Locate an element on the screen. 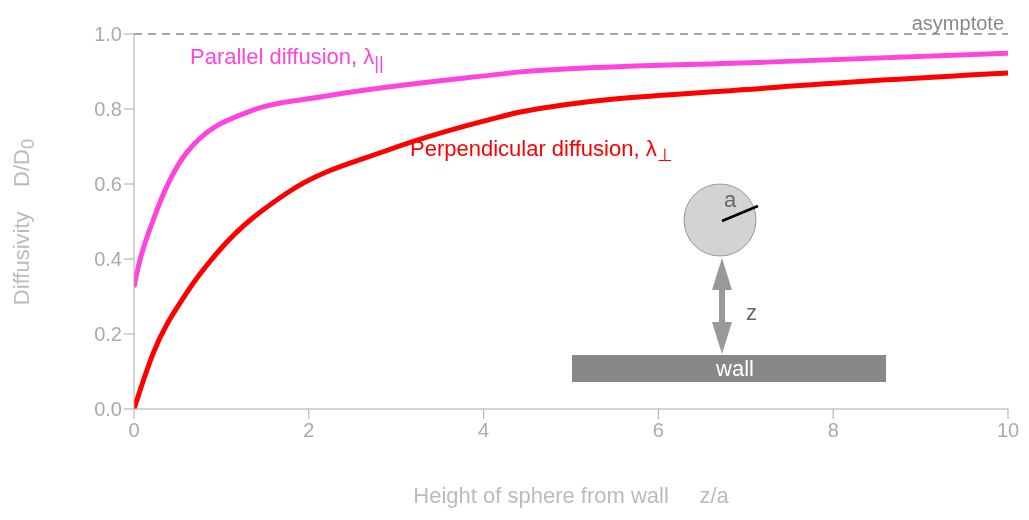  x-tick-label: 8 is located at coordinates (833, 430).